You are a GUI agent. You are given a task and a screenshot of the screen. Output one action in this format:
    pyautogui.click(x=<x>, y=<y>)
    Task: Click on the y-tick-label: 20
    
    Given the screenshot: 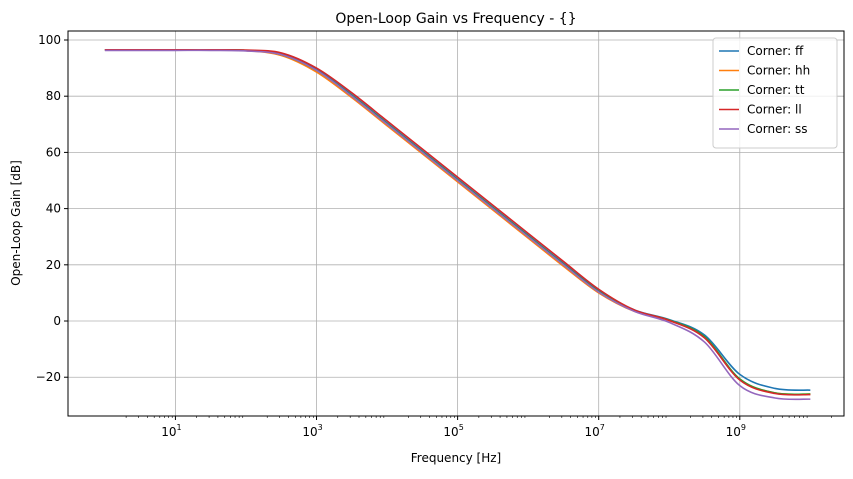 What is the action you would take?
    pyautogui.click(x=53, y=265)
    